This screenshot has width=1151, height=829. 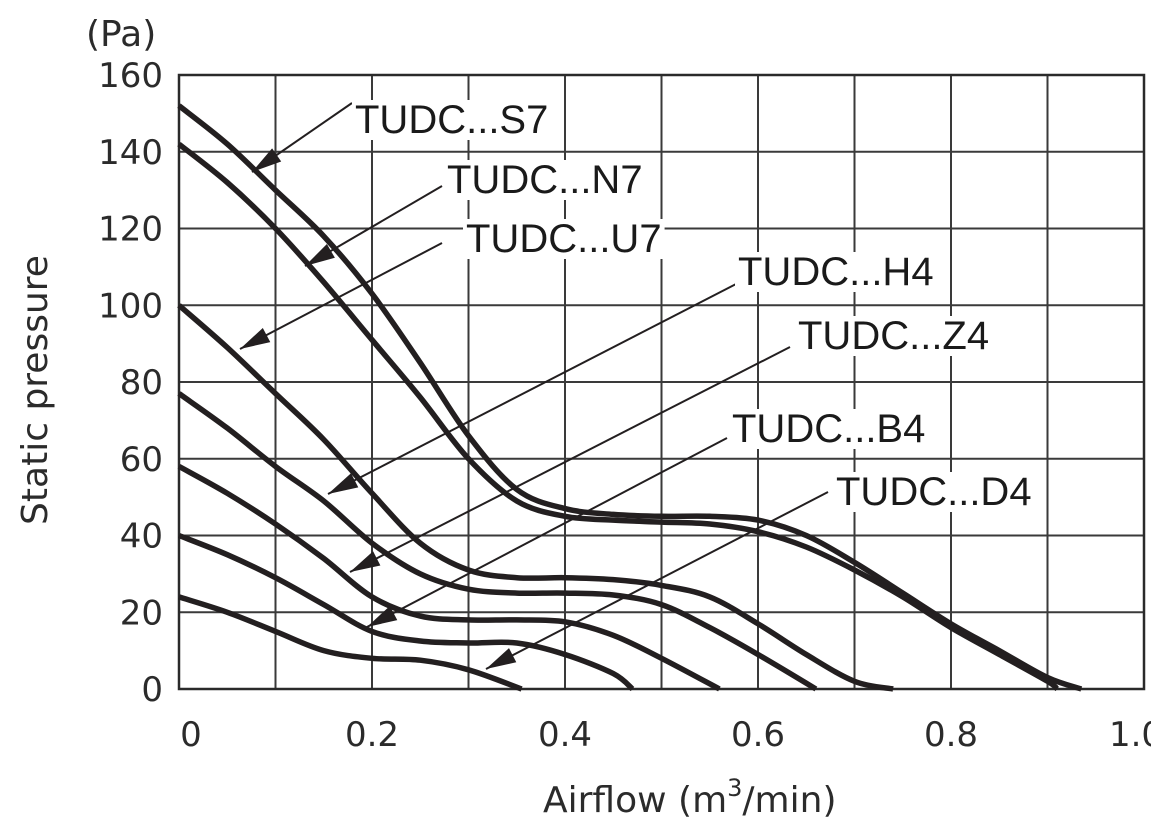 What do you see at coordinates (141, 383) in the screenshot?
I see `y-tick-label: 80` at bounding box center [141, 383].